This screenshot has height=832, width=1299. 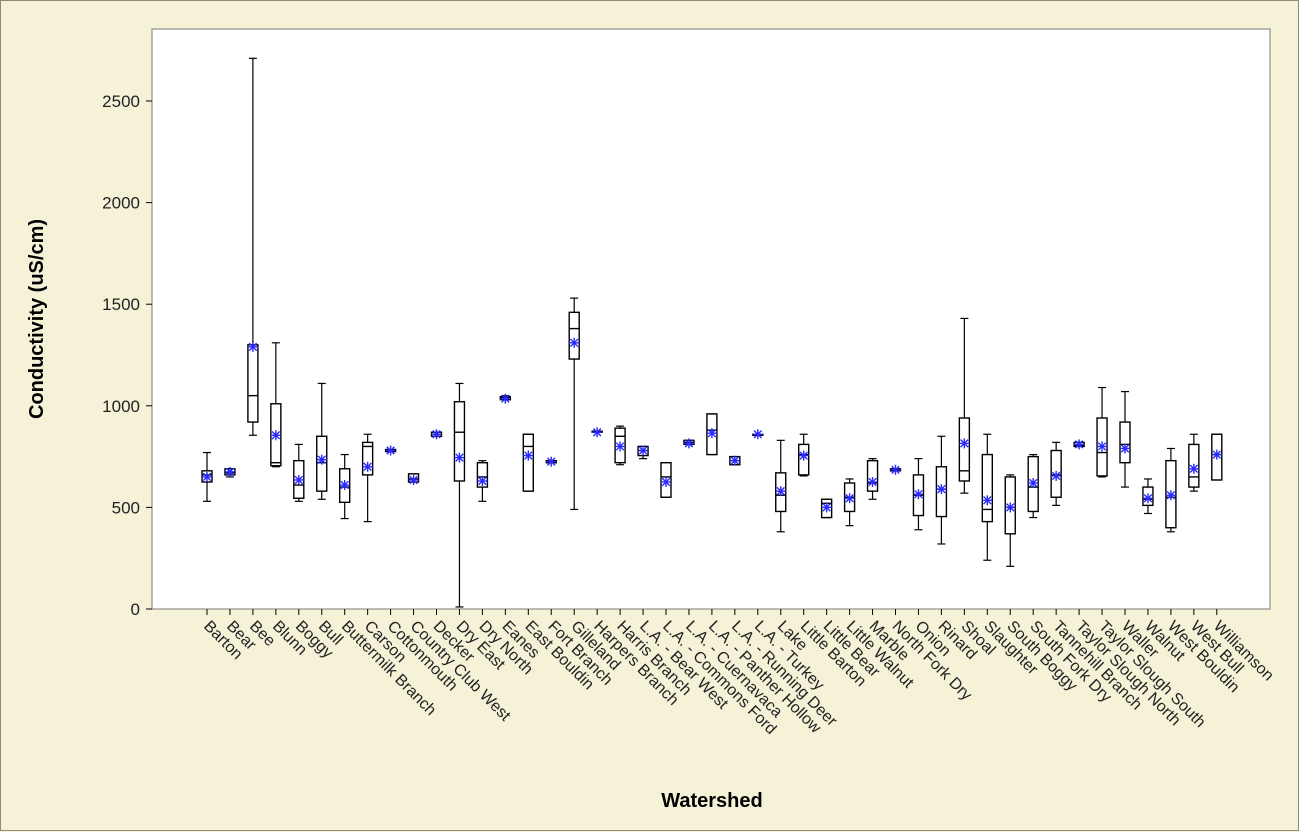 What do you see at coordinates (121, 101) in the screenshot?
I see `y-tick-label: 2500` at bounding box center [121, 101].